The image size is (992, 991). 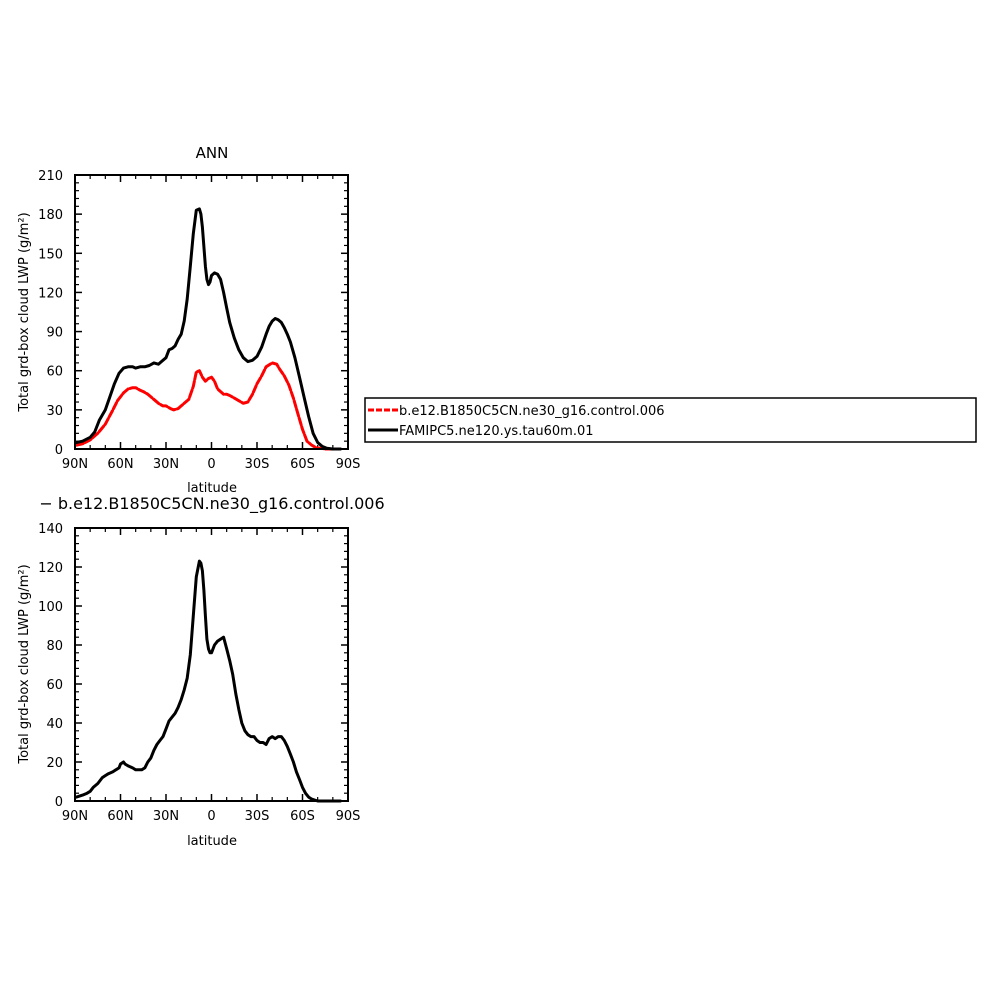 What do you see at coordinates (50, 215) in the screenshot?
I see `y-tick-label: 180` at bounding box center [50, 215].